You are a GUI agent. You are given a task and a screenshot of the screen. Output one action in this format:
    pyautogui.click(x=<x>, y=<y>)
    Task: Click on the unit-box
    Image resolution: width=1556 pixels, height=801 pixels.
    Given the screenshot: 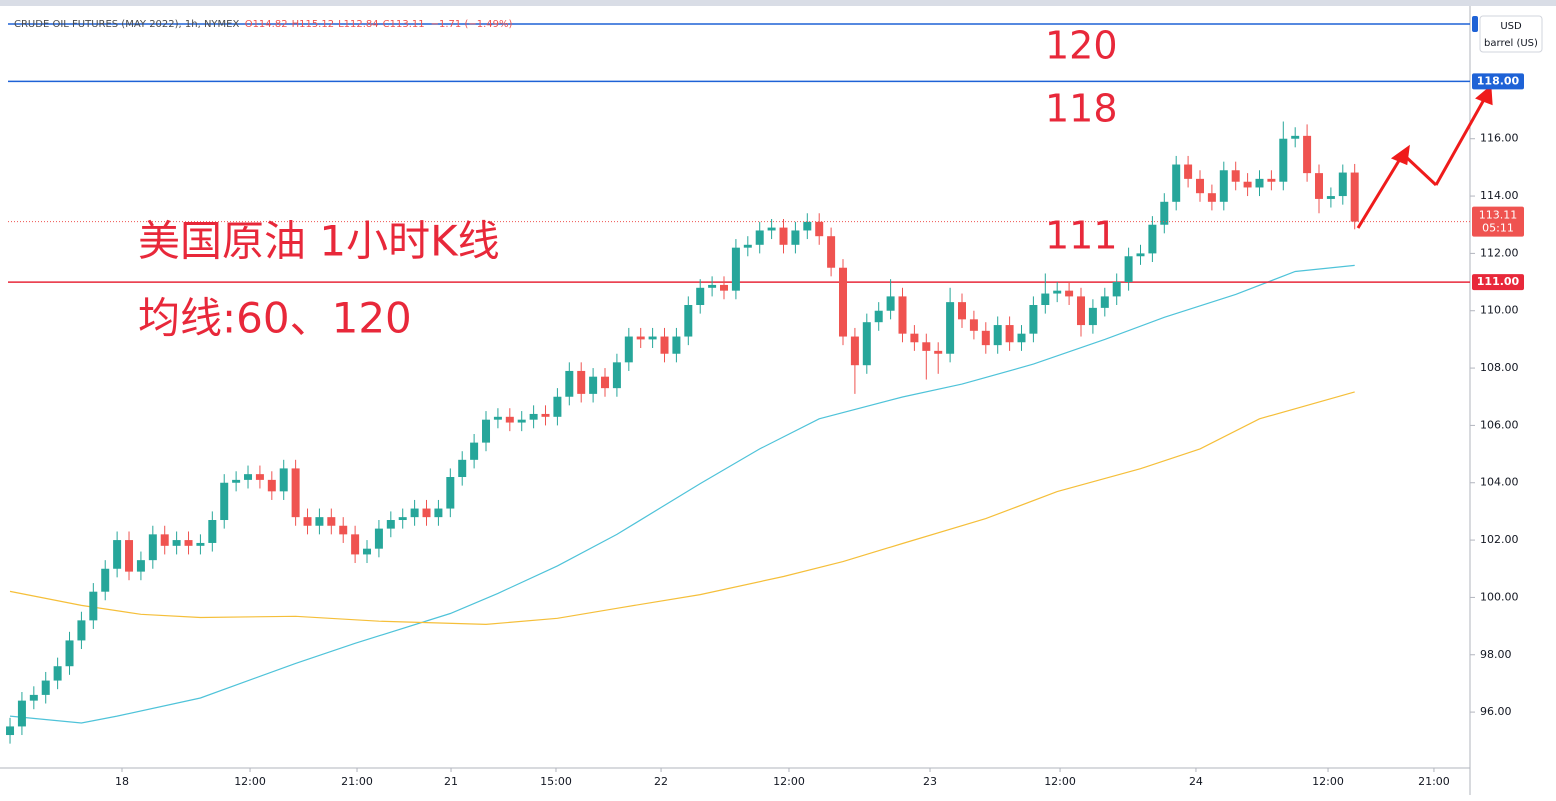 What is the action you would take?
    pyautogui.click(x=1511, y=34)
    